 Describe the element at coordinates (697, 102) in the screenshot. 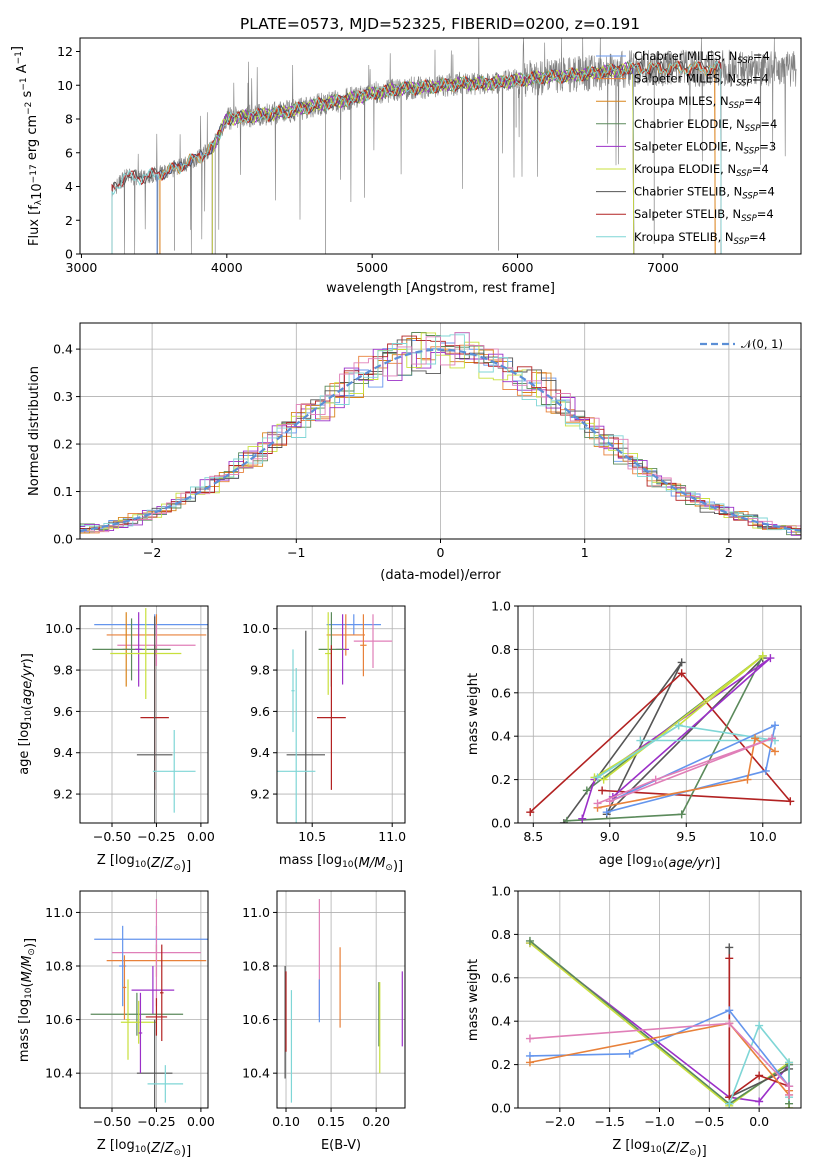

I see `legend-label: Kroupa MILES, NSSP=4` at that location.